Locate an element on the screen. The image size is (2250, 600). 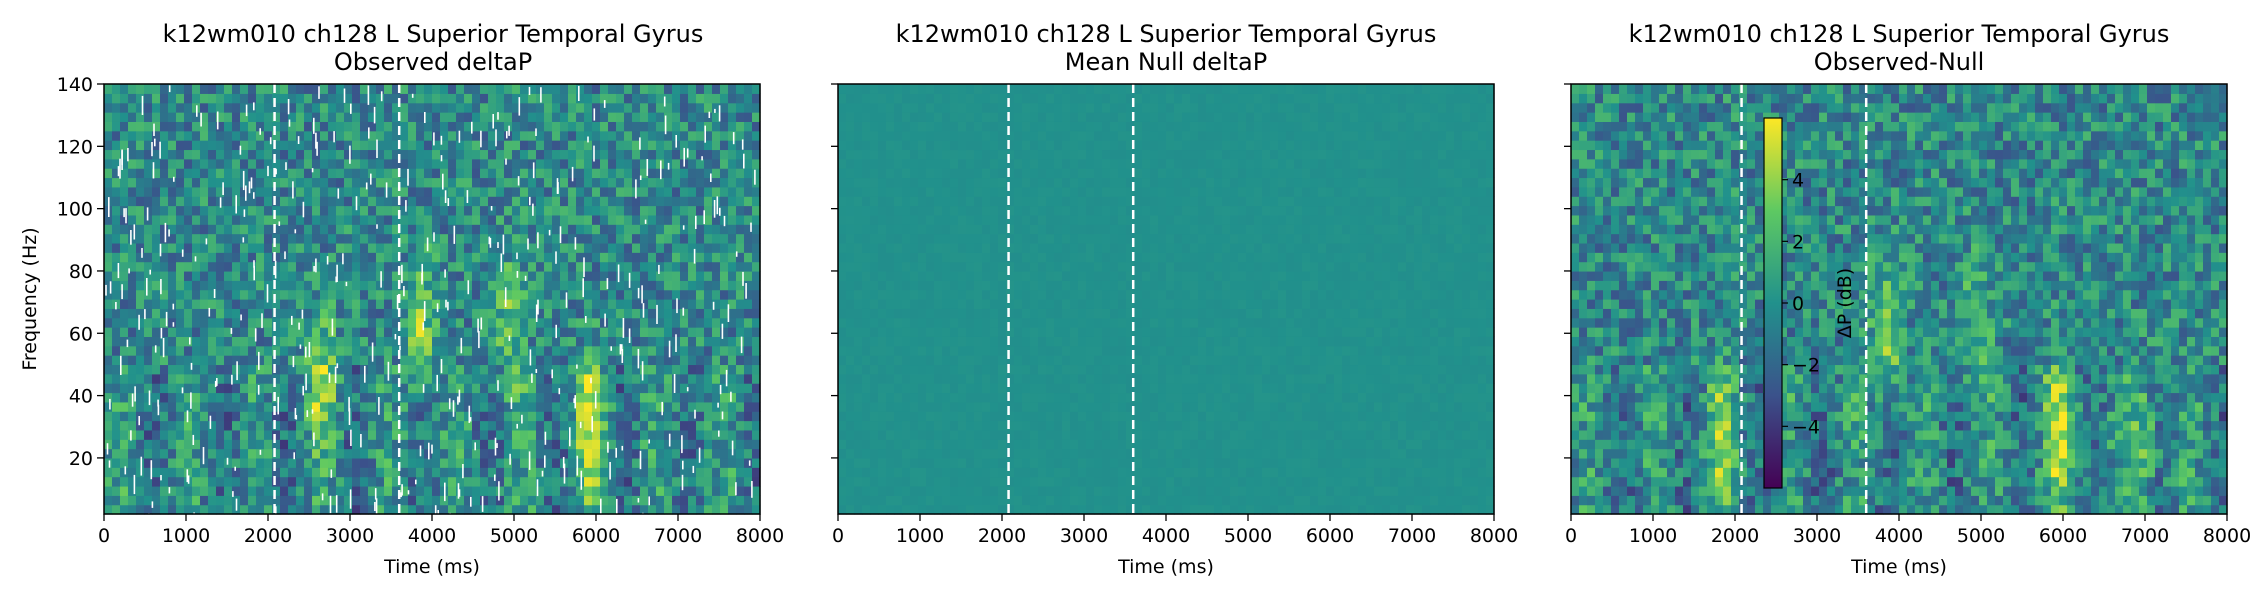
y-tick-label: 40 is located at coordinates (81, 397).